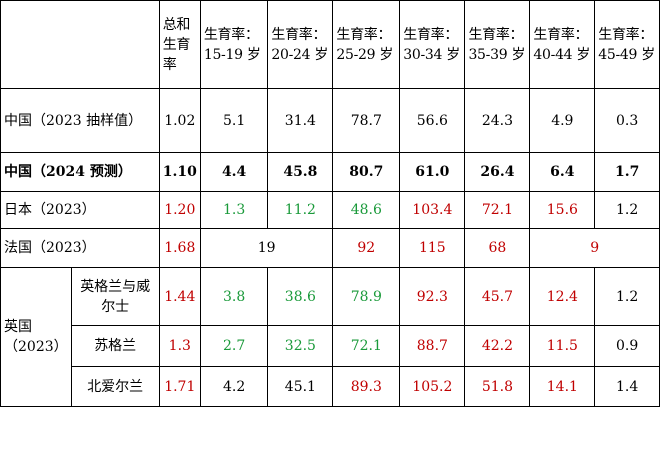 This screenshot has width=660, height=451. I want to click on cell-35-39: 51.8, so click(497, 386).